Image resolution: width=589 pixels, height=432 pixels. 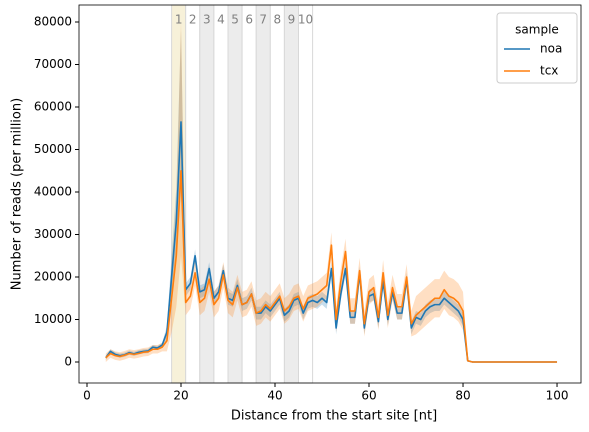 I want to click on x-tick-label: 40, so click(x=274, y=396).